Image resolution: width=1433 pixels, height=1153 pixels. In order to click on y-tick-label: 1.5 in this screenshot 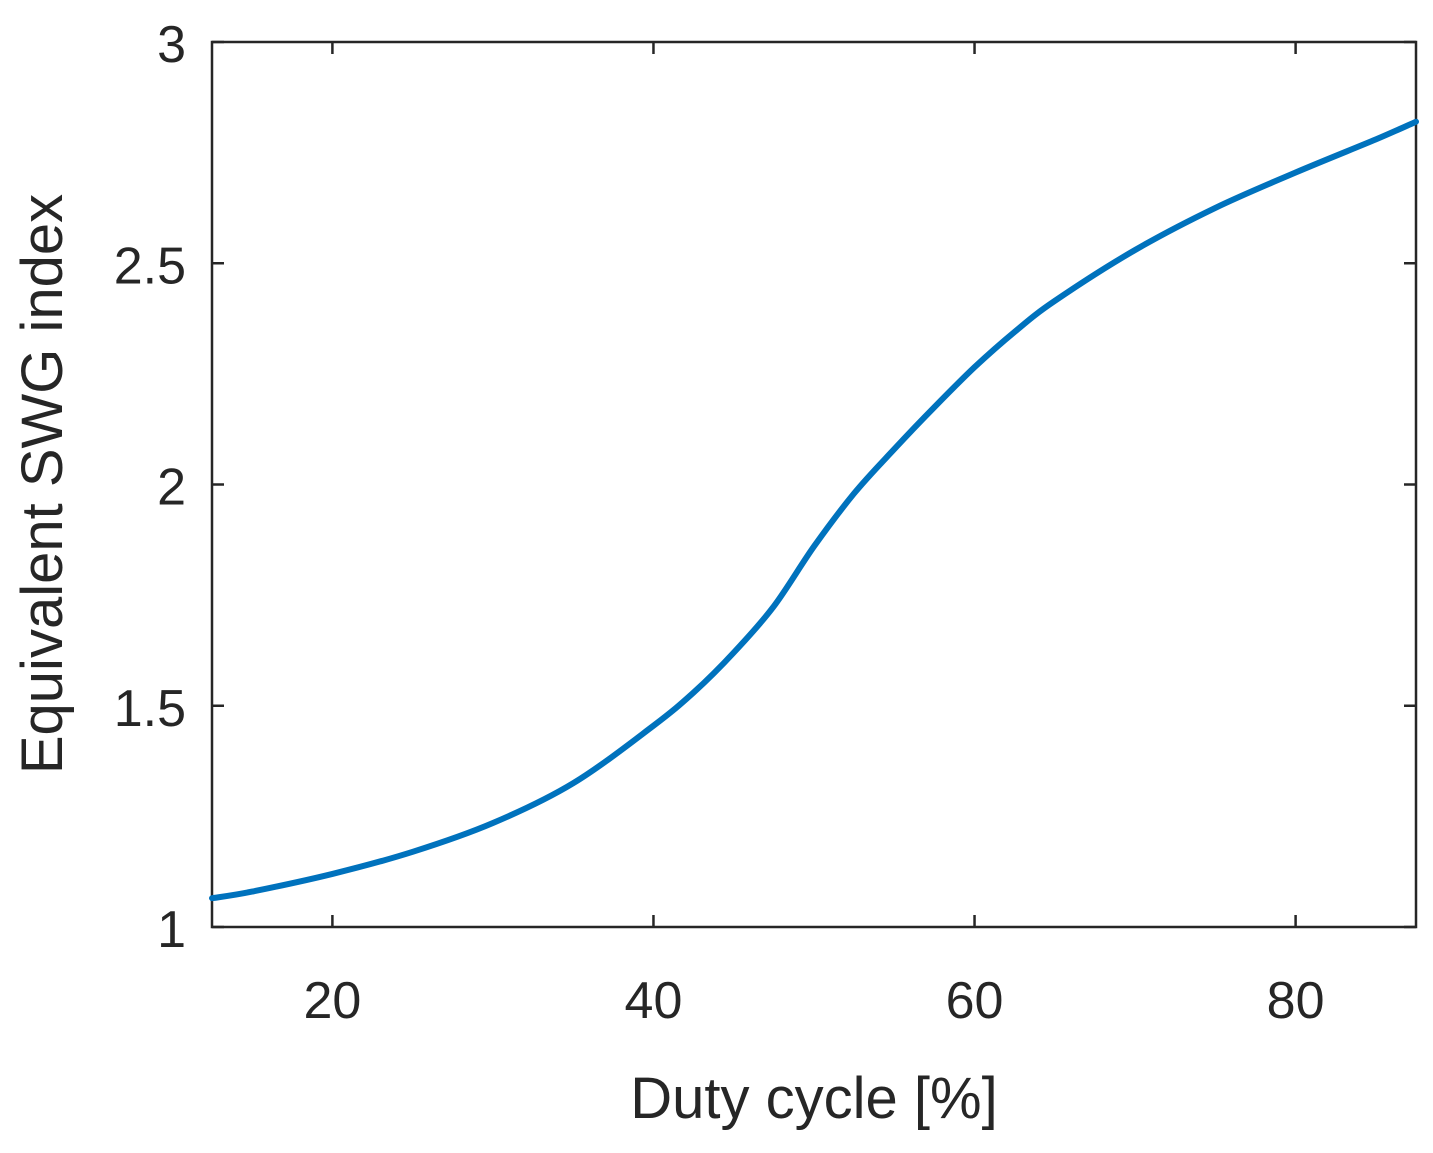, I will do `click(150, 709)`.